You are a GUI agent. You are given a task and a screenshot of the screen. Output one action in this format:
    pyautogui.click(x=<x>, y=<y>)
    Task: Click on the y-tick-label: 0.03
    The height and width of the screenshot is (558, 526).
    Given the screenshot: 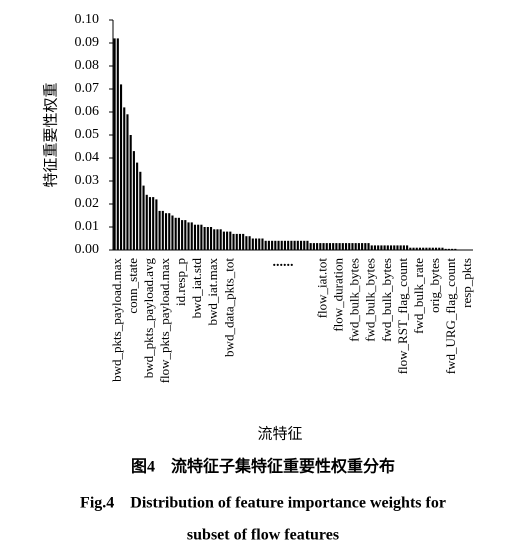 What is the action you would take?
    pyautogui.click(x=87, y=180)
    